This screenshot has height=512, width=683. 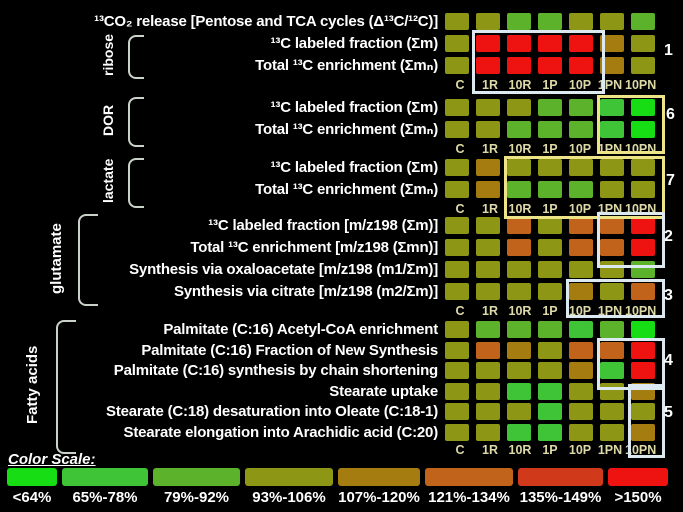 I want to click on box-number-6: 6, so click(x=670, y=114).